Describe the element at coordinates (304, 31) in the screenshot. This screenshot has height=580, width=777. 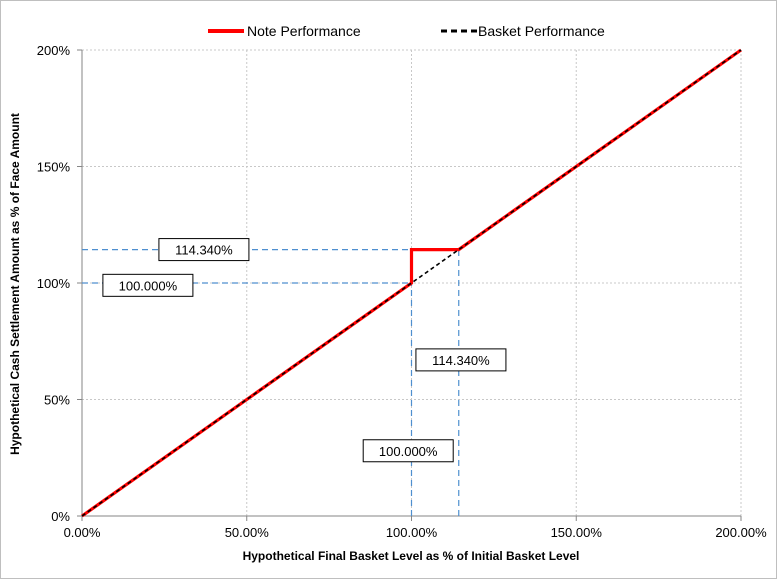
I see `legend-label: Note Performance` at that location.